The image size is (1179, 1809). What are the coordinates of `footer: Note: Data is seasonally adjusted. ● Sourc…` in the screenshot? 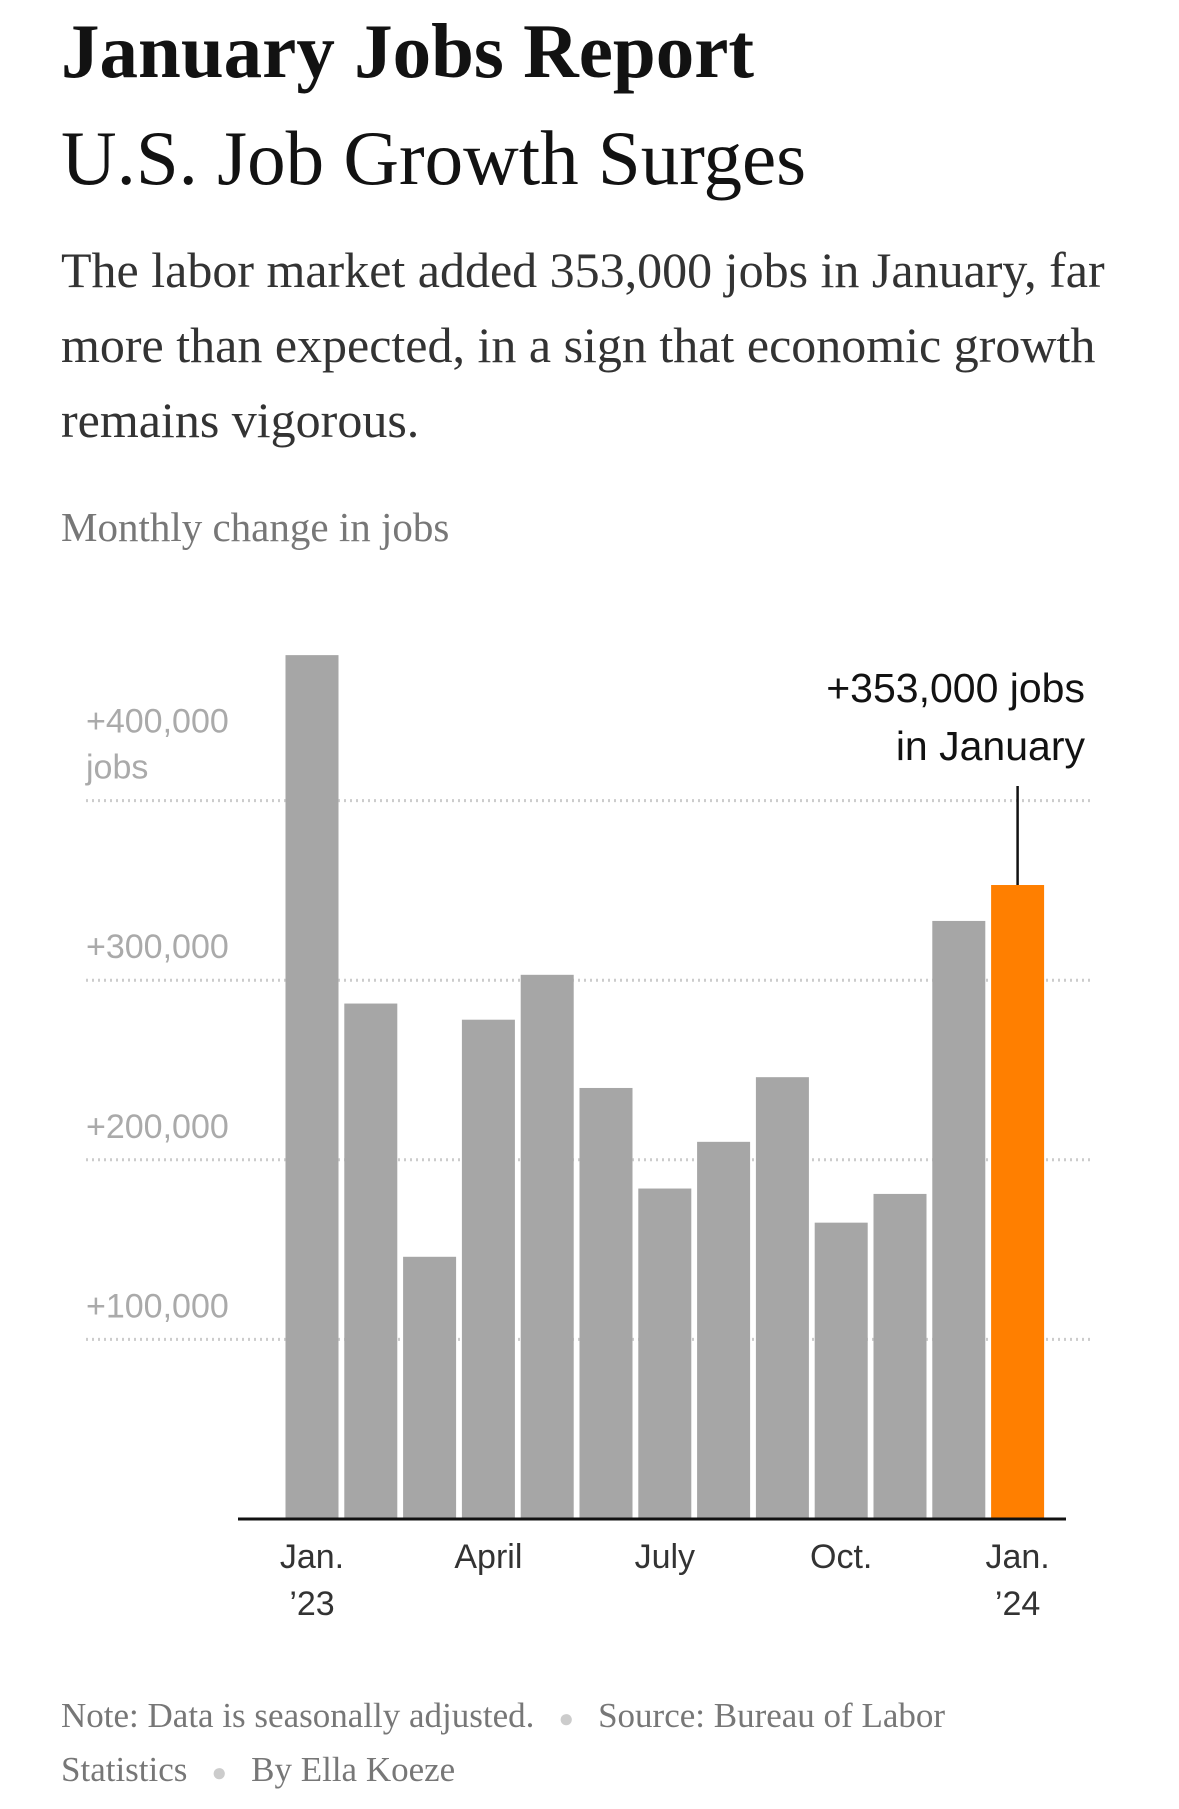 It's located at (503, 1742).